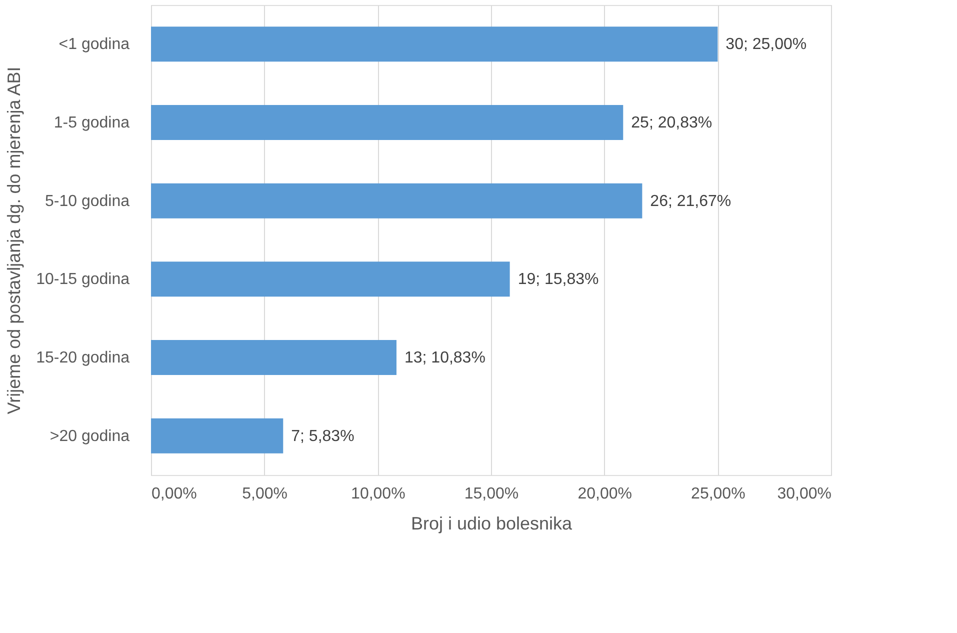 This screenshot has height=633, width=957. What do you see at coordinates (558, 279) in the screenshot?
I see `data-label: 19; 15,83%` at bounding box center [558, 279].